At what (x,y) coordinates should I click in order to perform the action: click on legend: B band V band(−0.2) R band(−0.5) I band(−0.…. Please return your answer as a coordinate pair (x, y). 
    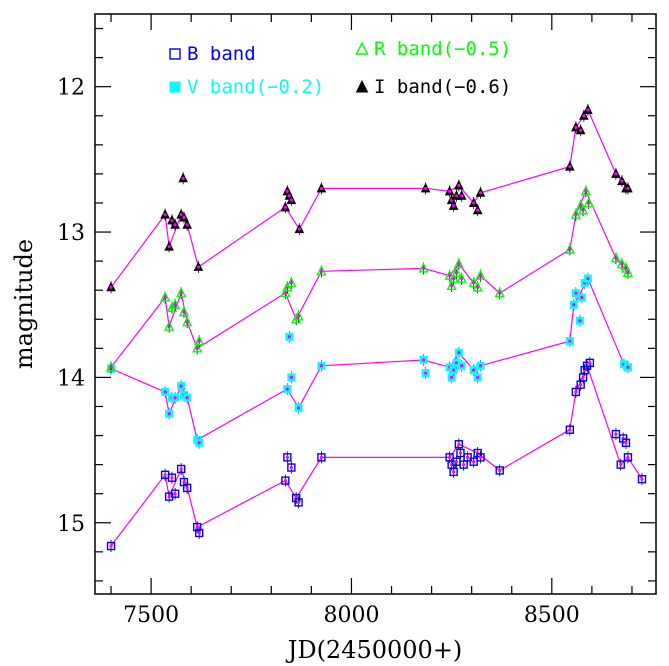
    Looking at the image, I should click on (340, 68).